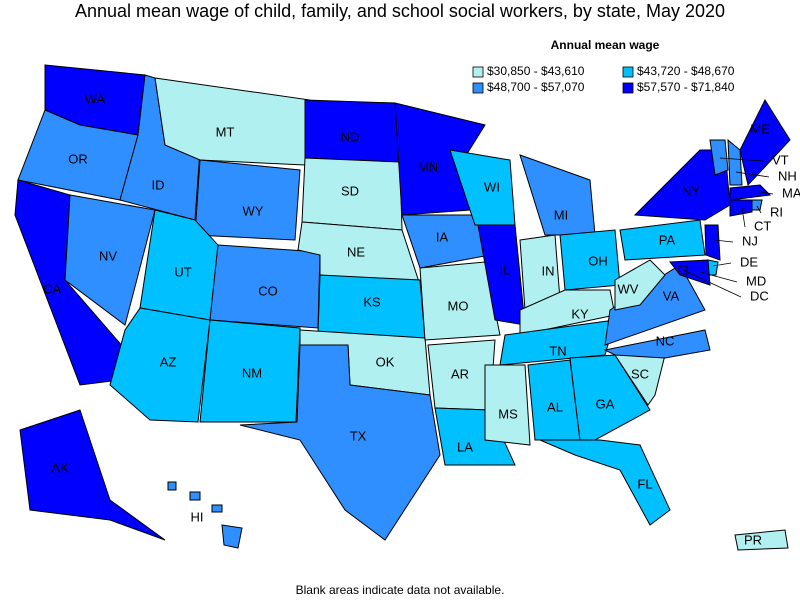 Image resolution: width=800 pixels, height=600 pixels. Describe the element at coordinates (536, 87) in the screenshot. I see `legend-label: $48,700 - $57,070` at that location.